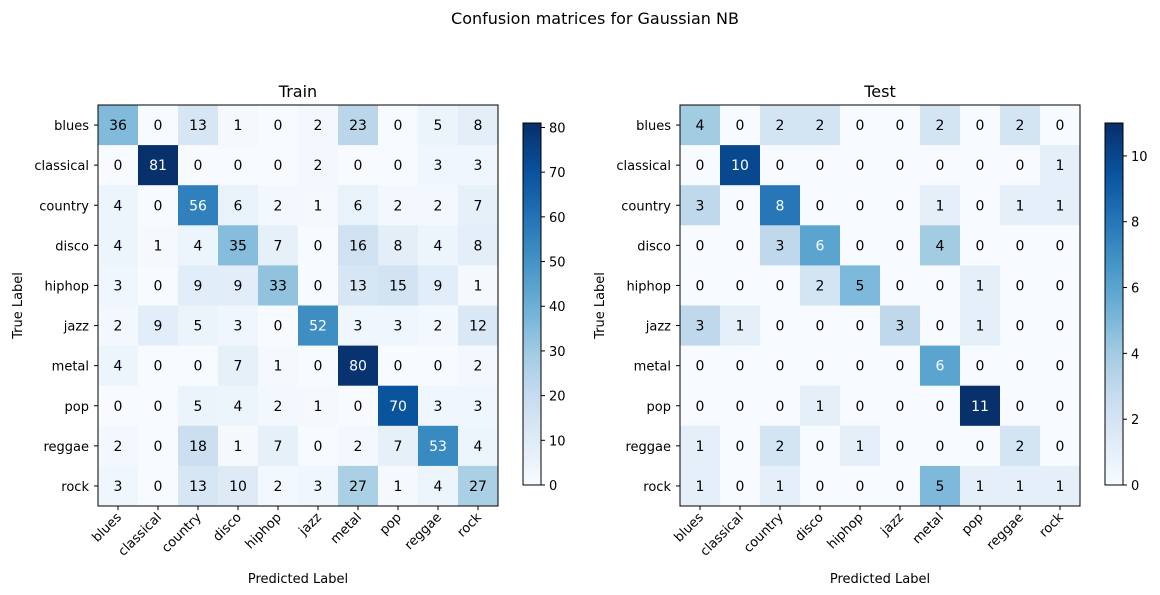  What do you see at coordinates (107, 527) in the screenshot?
I see `x-tick-label: blues` at bounding box center [107, 527].